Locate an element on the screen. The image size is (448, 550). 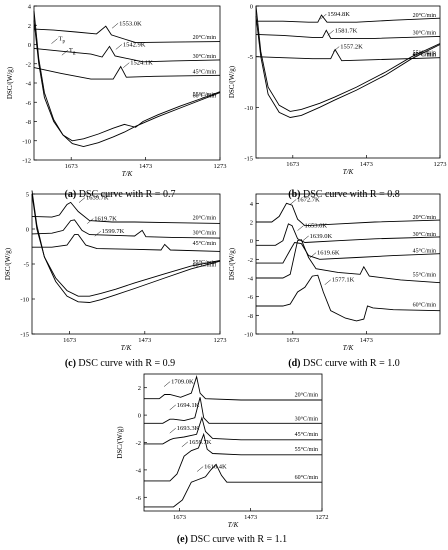
x-tick-label-c: 1473 is located at coordinates (144, 340).